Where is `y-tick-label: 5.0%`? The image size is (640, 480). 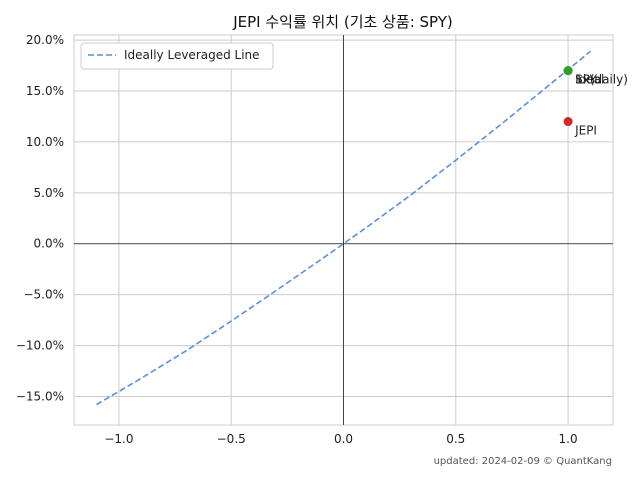 y-tick-label: 5.0% is located at coordinates (49, 193).